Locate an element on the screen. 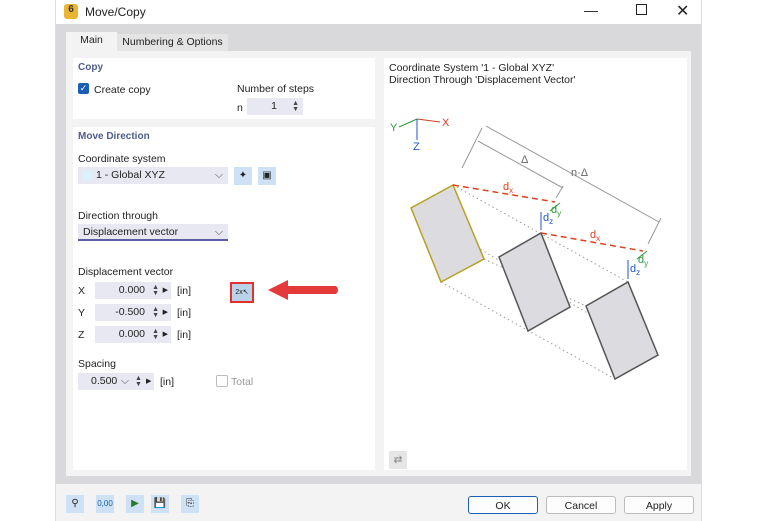  steps-spinner: ▲ ▼ is located at coordinates (295, 106).